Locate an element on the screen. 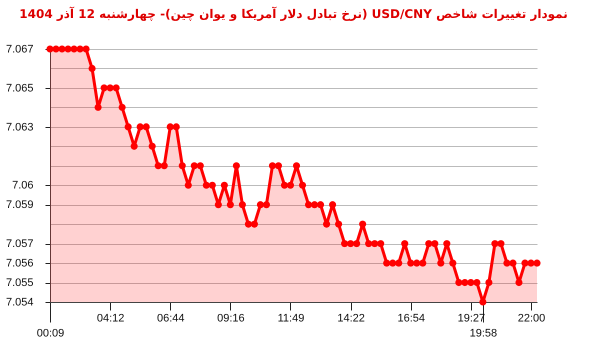 The image size is (600, 352). y-tick-label: 7.065 is located at coordinates (20, 88).